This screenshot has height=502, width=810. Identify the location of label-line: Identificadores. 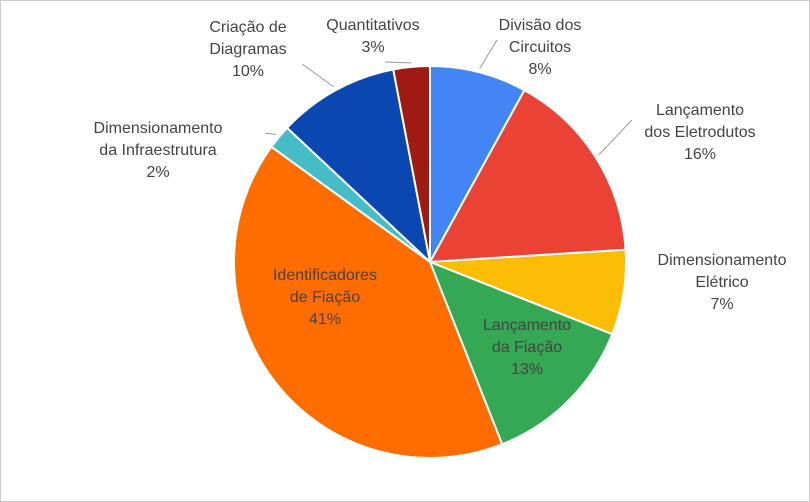
(325, 275).